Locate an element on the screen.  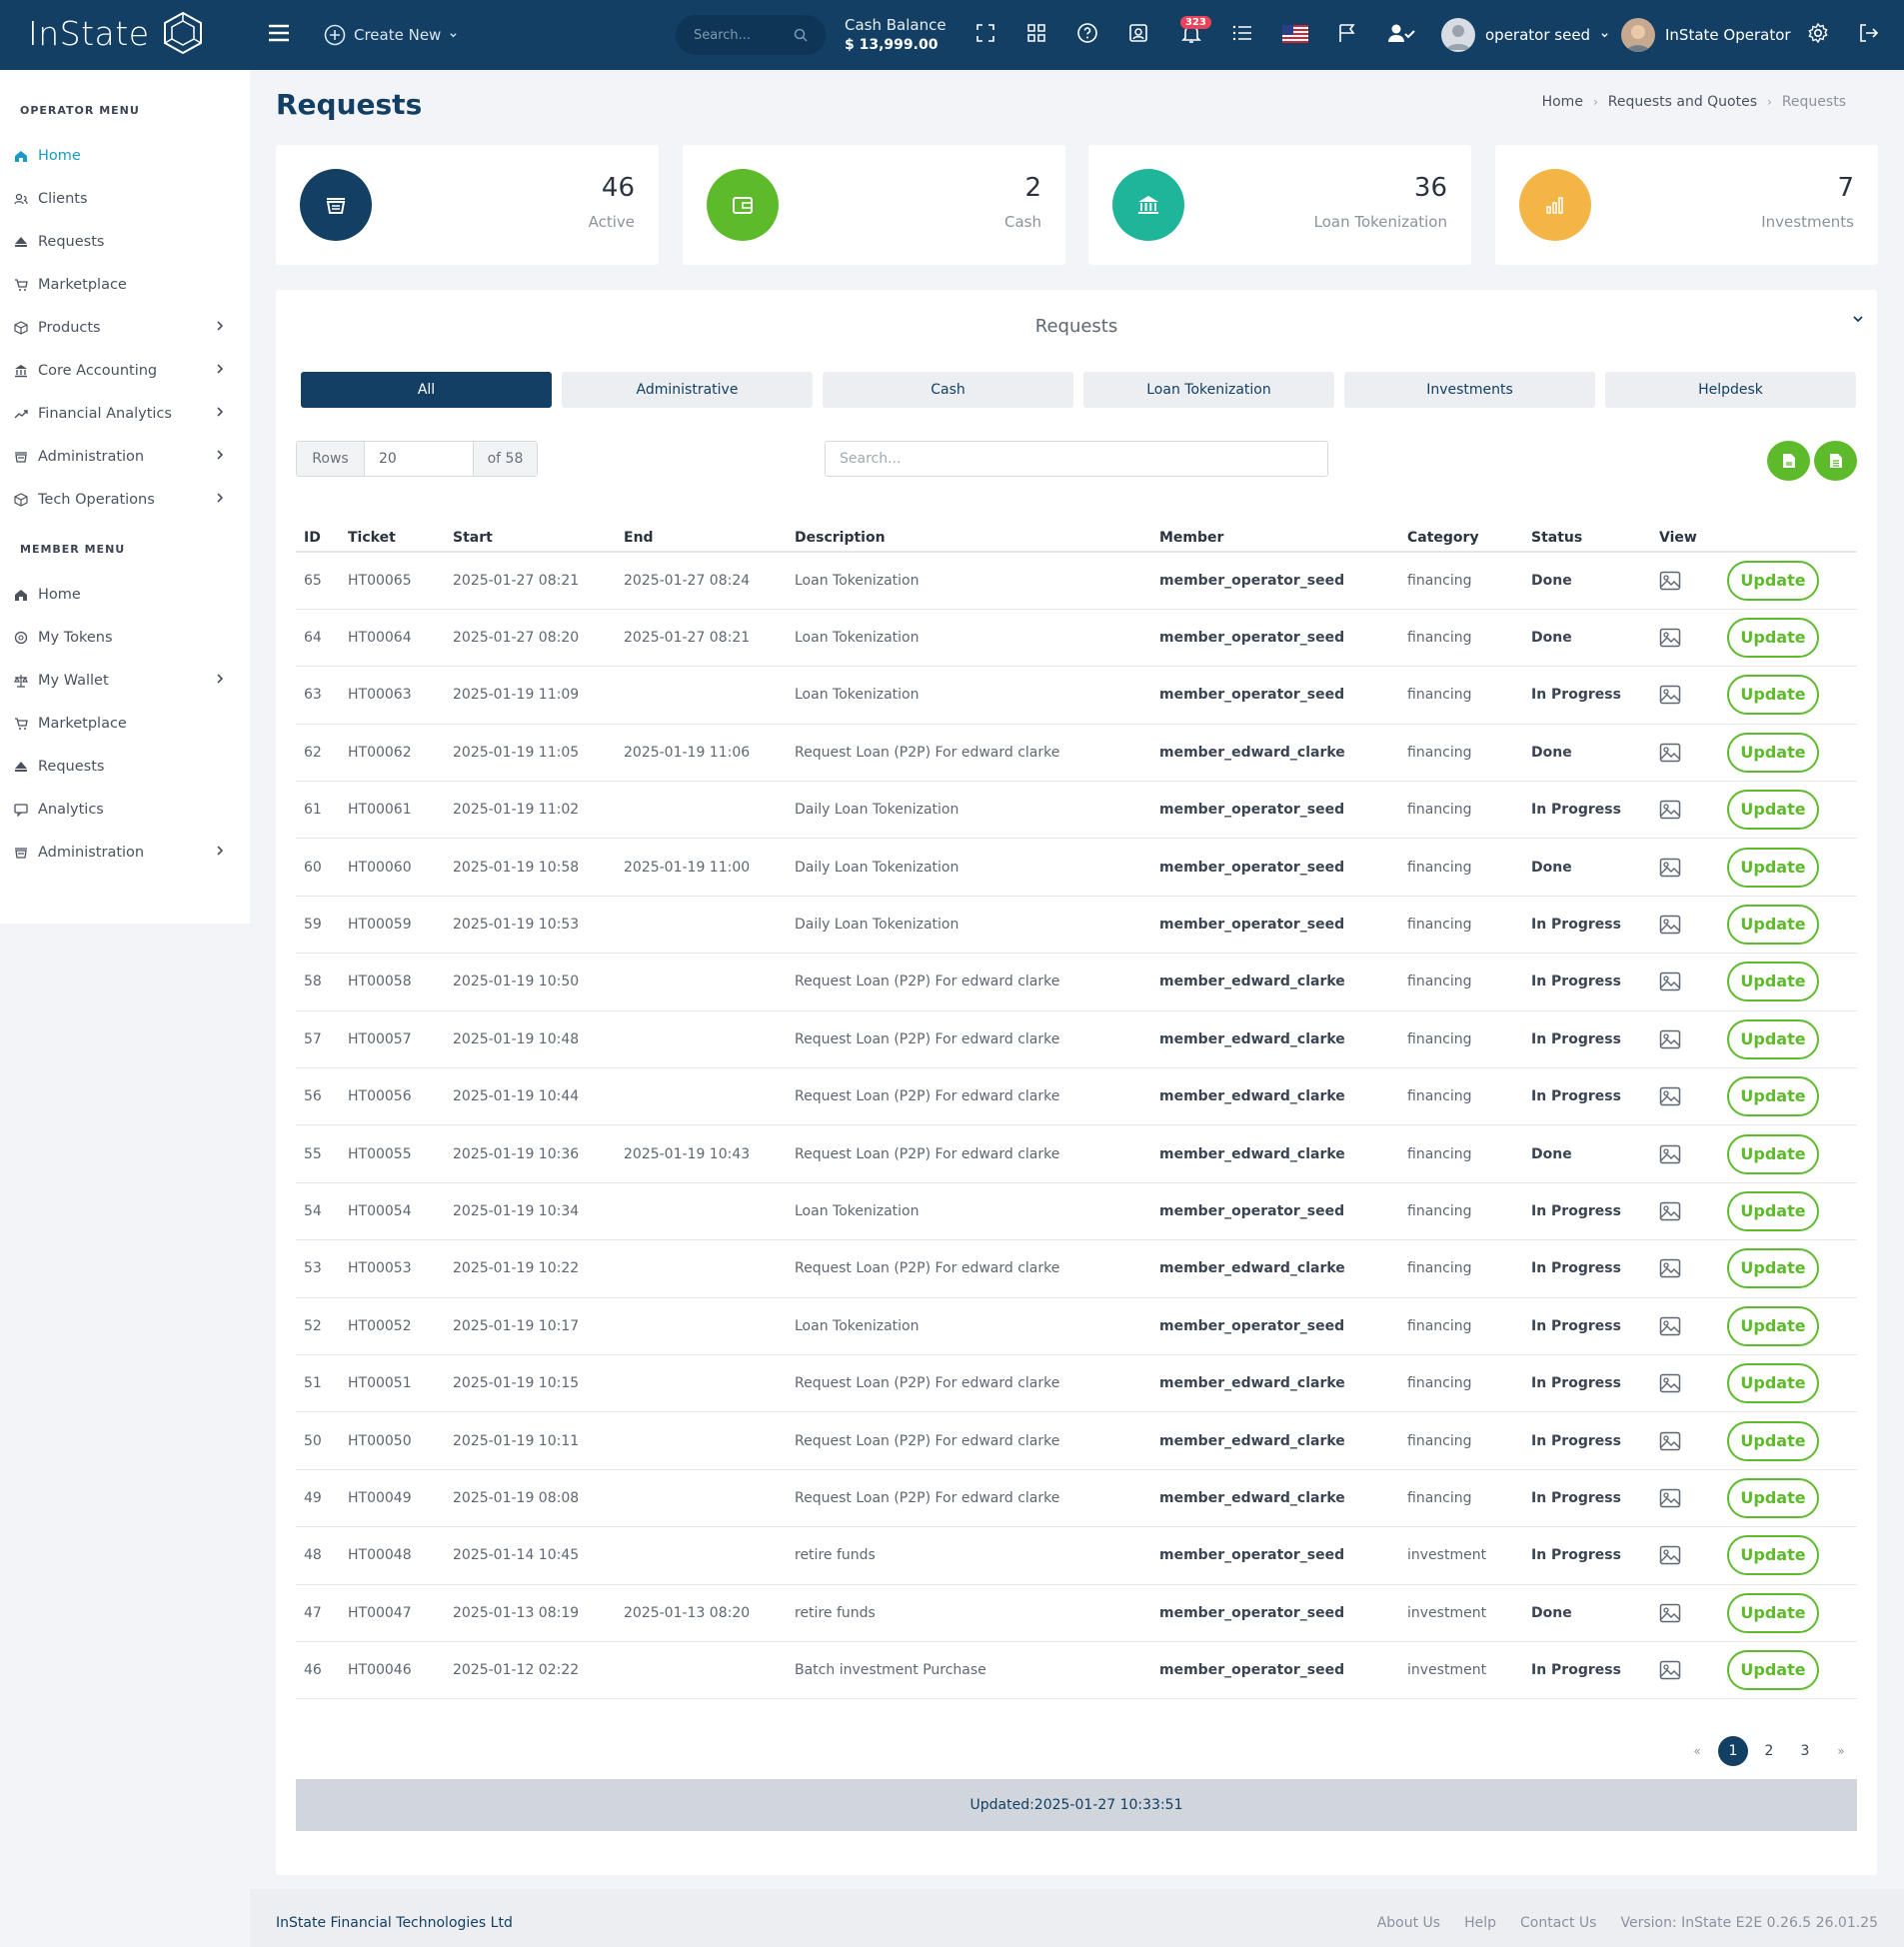
list-icon is located at coordinates (1242, 33).